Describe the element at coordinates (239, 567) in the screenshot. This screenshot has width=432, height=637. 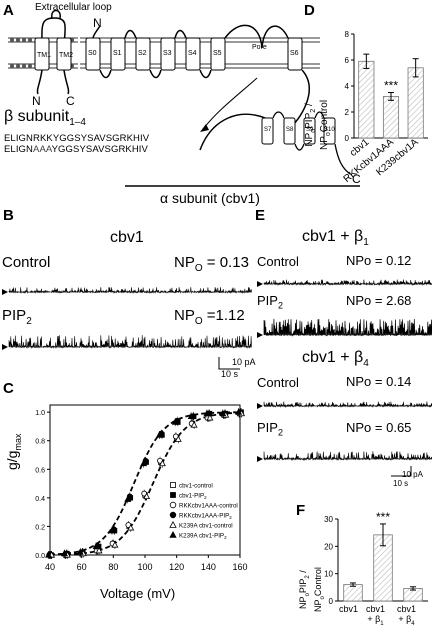
I see `c-x-tick-label: 160` at that location.